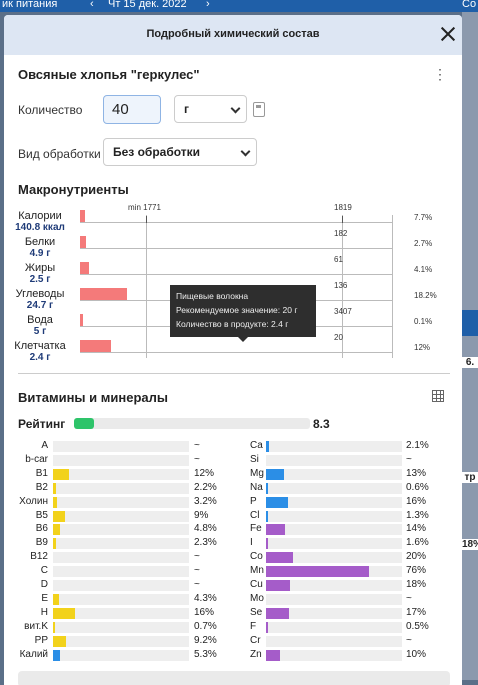 The image size is (478, 685). I want to click on nutrient-percent: 18%, so click(416, 584).